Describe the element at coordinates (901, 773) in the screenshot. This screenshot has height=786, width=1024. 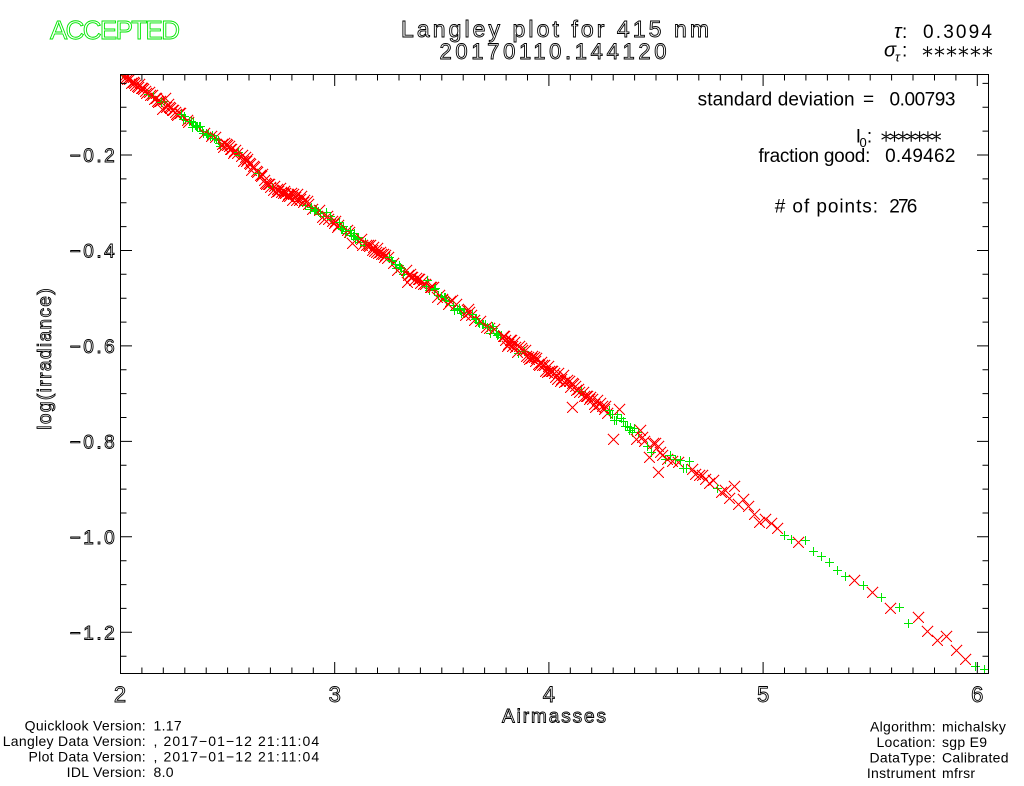
I see `svg-text: Instrument` at that location.